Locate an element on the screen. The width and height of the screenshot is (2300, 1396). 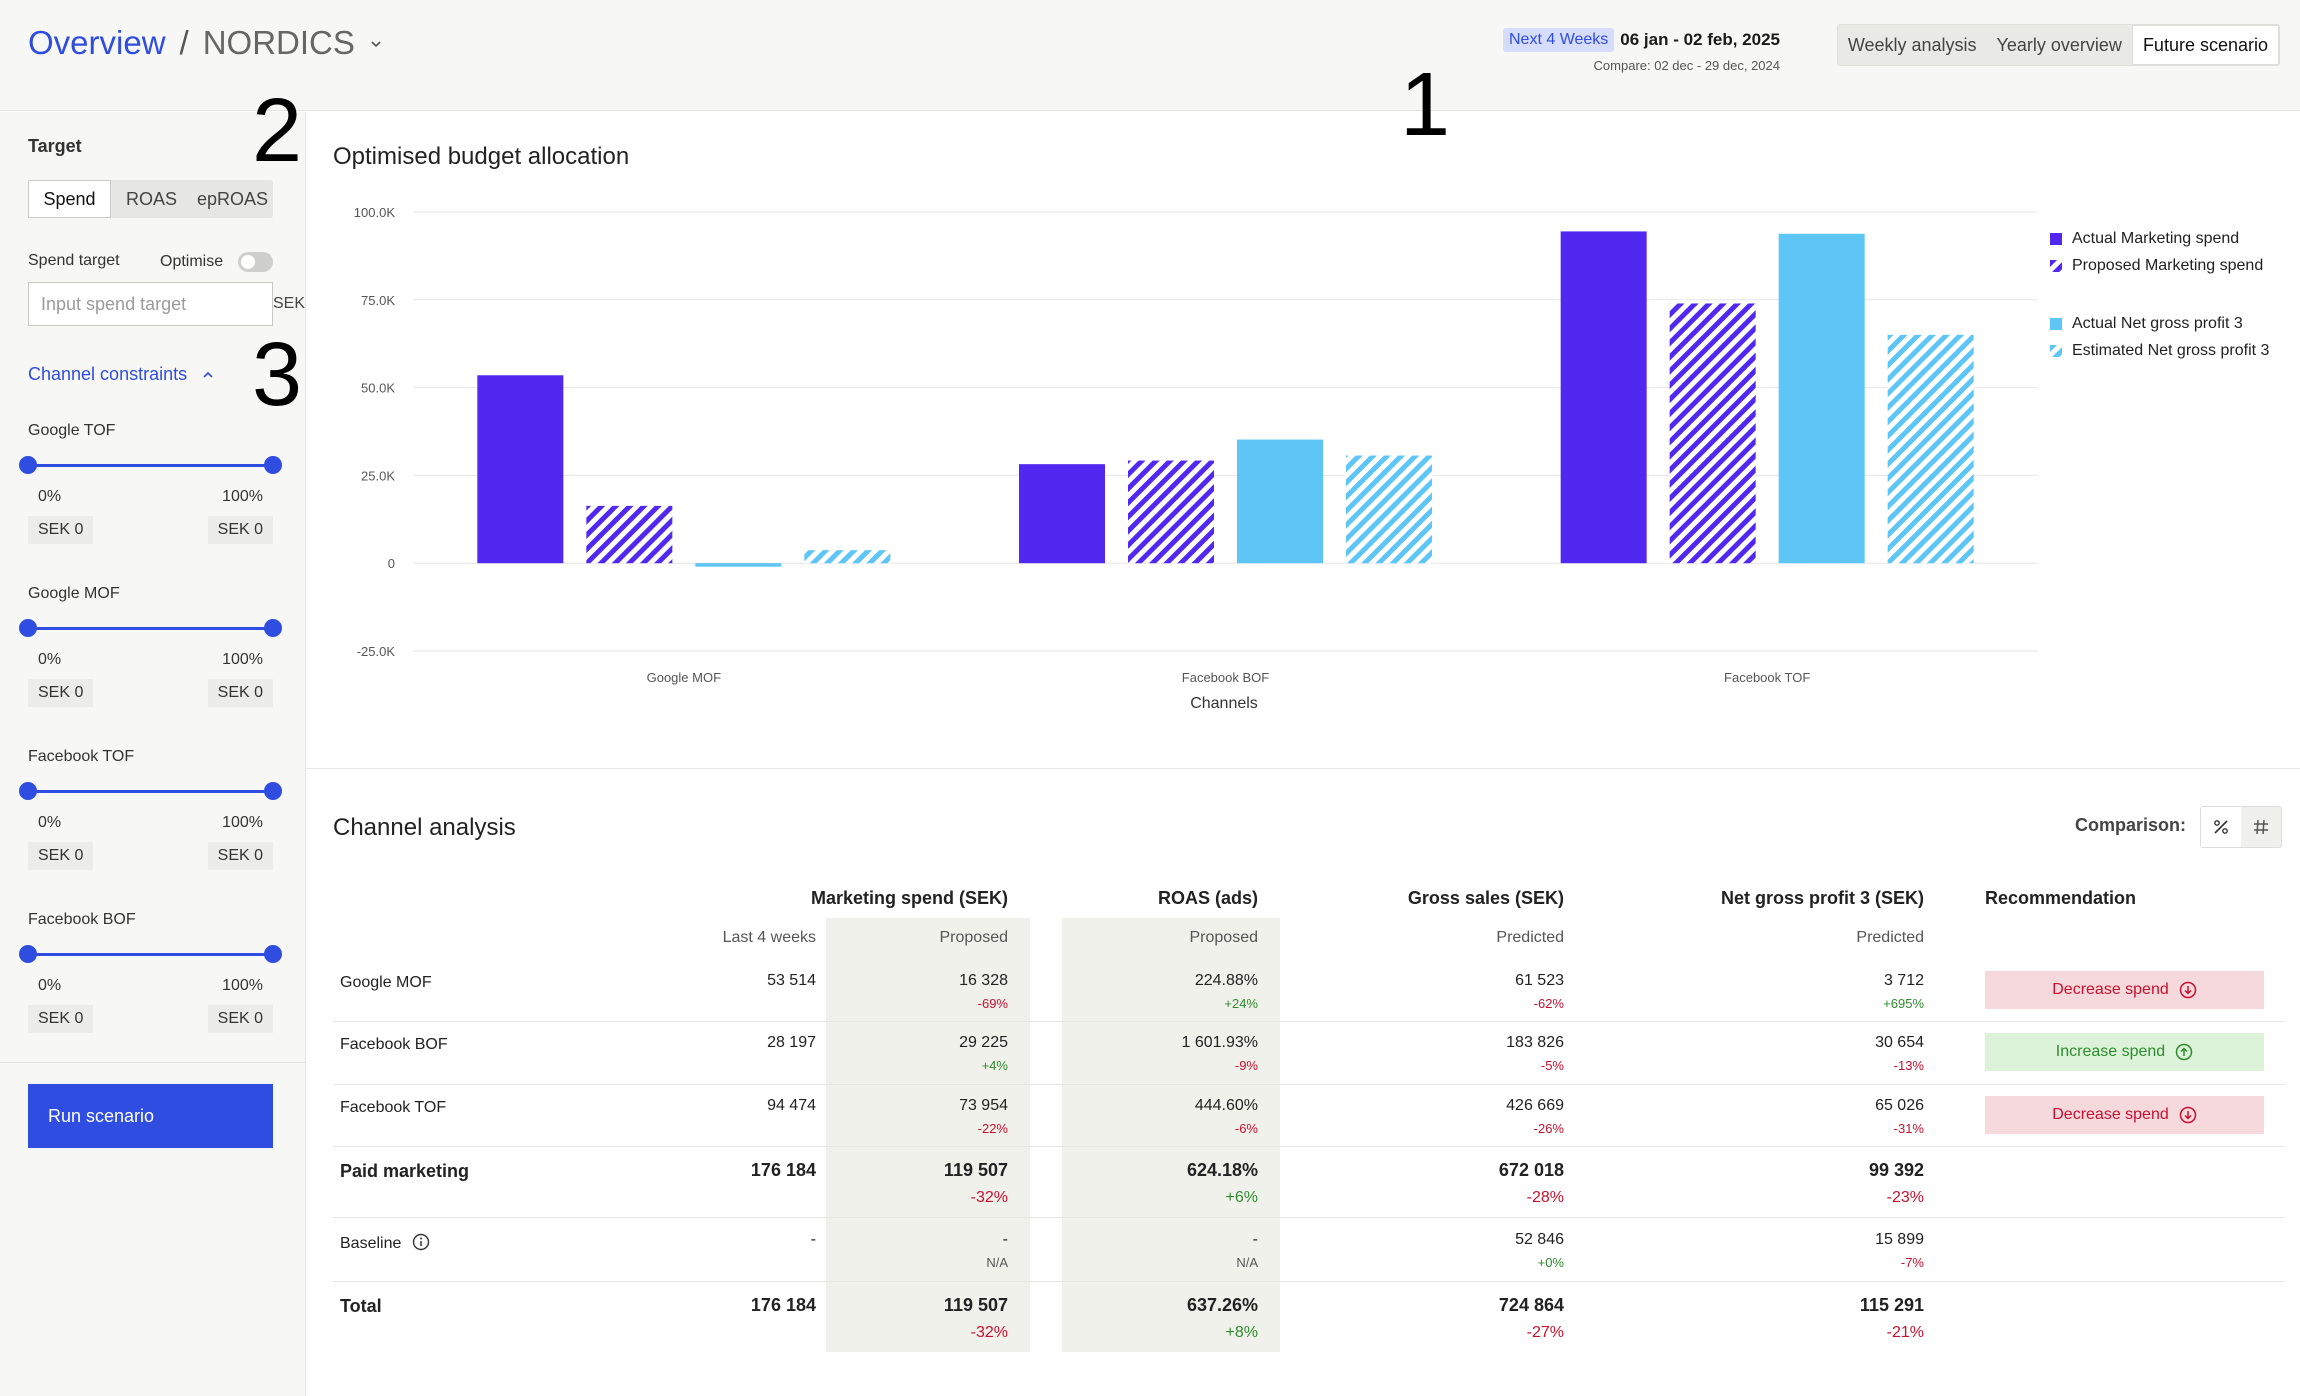
x-tick-label: Facebook BOF is located at coordinates (1225, 677).